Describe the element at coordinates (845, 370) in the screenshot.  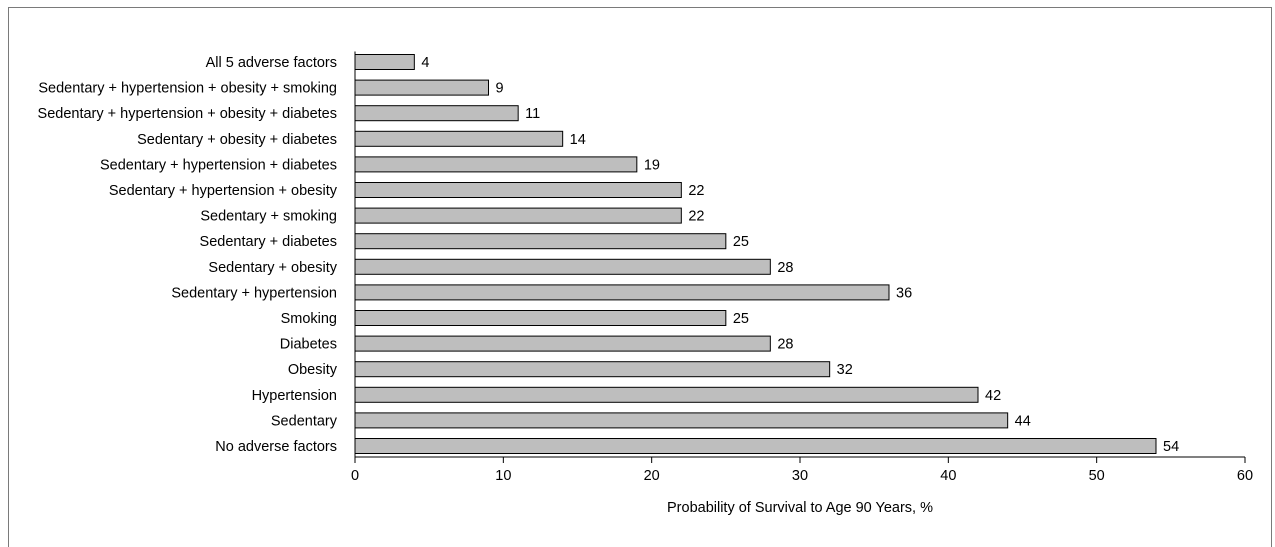
I see `value-label: 32` at that location.